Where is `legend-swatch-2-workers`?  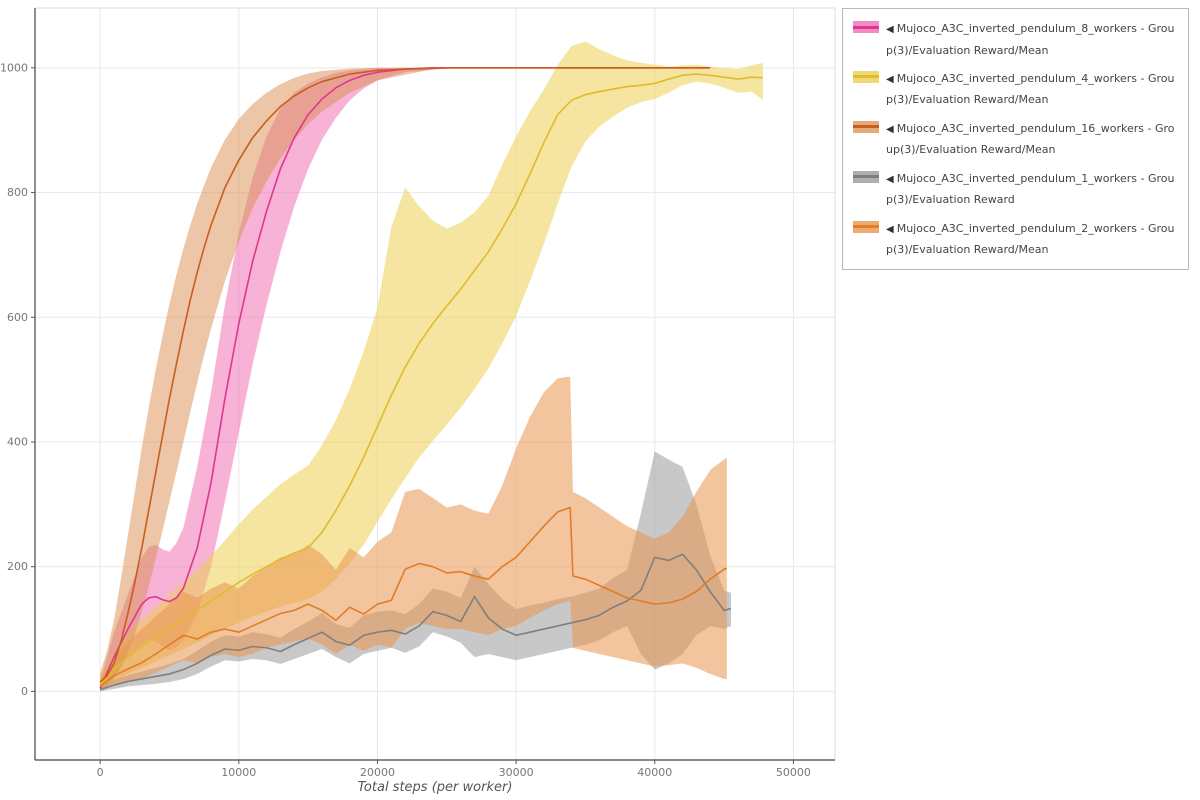 legend-swatch-2-workers is located at coordinates (866, 226).